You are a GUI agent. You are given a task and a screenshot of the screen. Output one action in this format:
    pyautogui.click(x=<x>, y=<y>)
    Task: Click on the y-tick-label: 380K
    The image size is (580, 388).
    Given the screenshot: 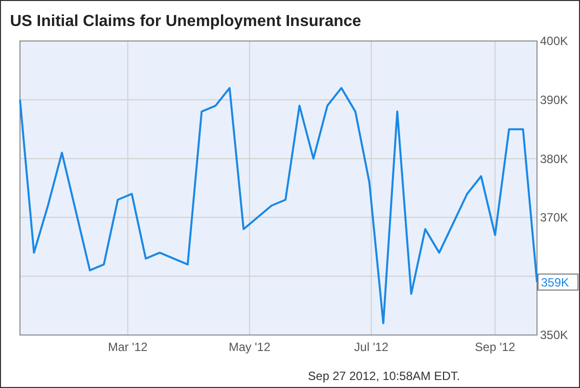 What is the action you would take?
    pyautogui.click(x=554, y=159)
    